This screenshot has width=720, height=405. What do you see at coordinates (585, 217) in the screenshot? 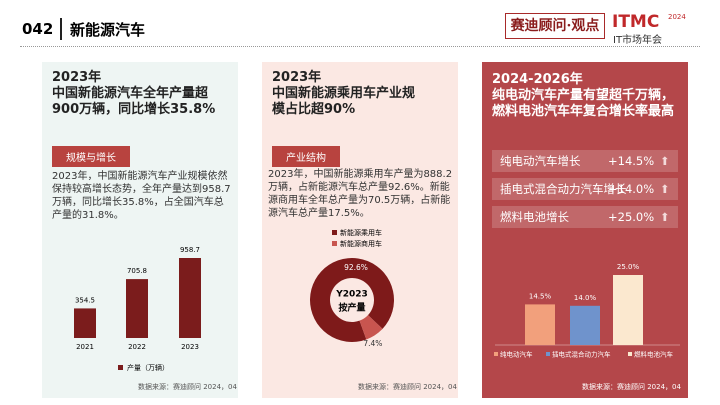
I see `growth-item: 燃料电池增长 +25.0% ⬆` at bounding box center [585, 217].